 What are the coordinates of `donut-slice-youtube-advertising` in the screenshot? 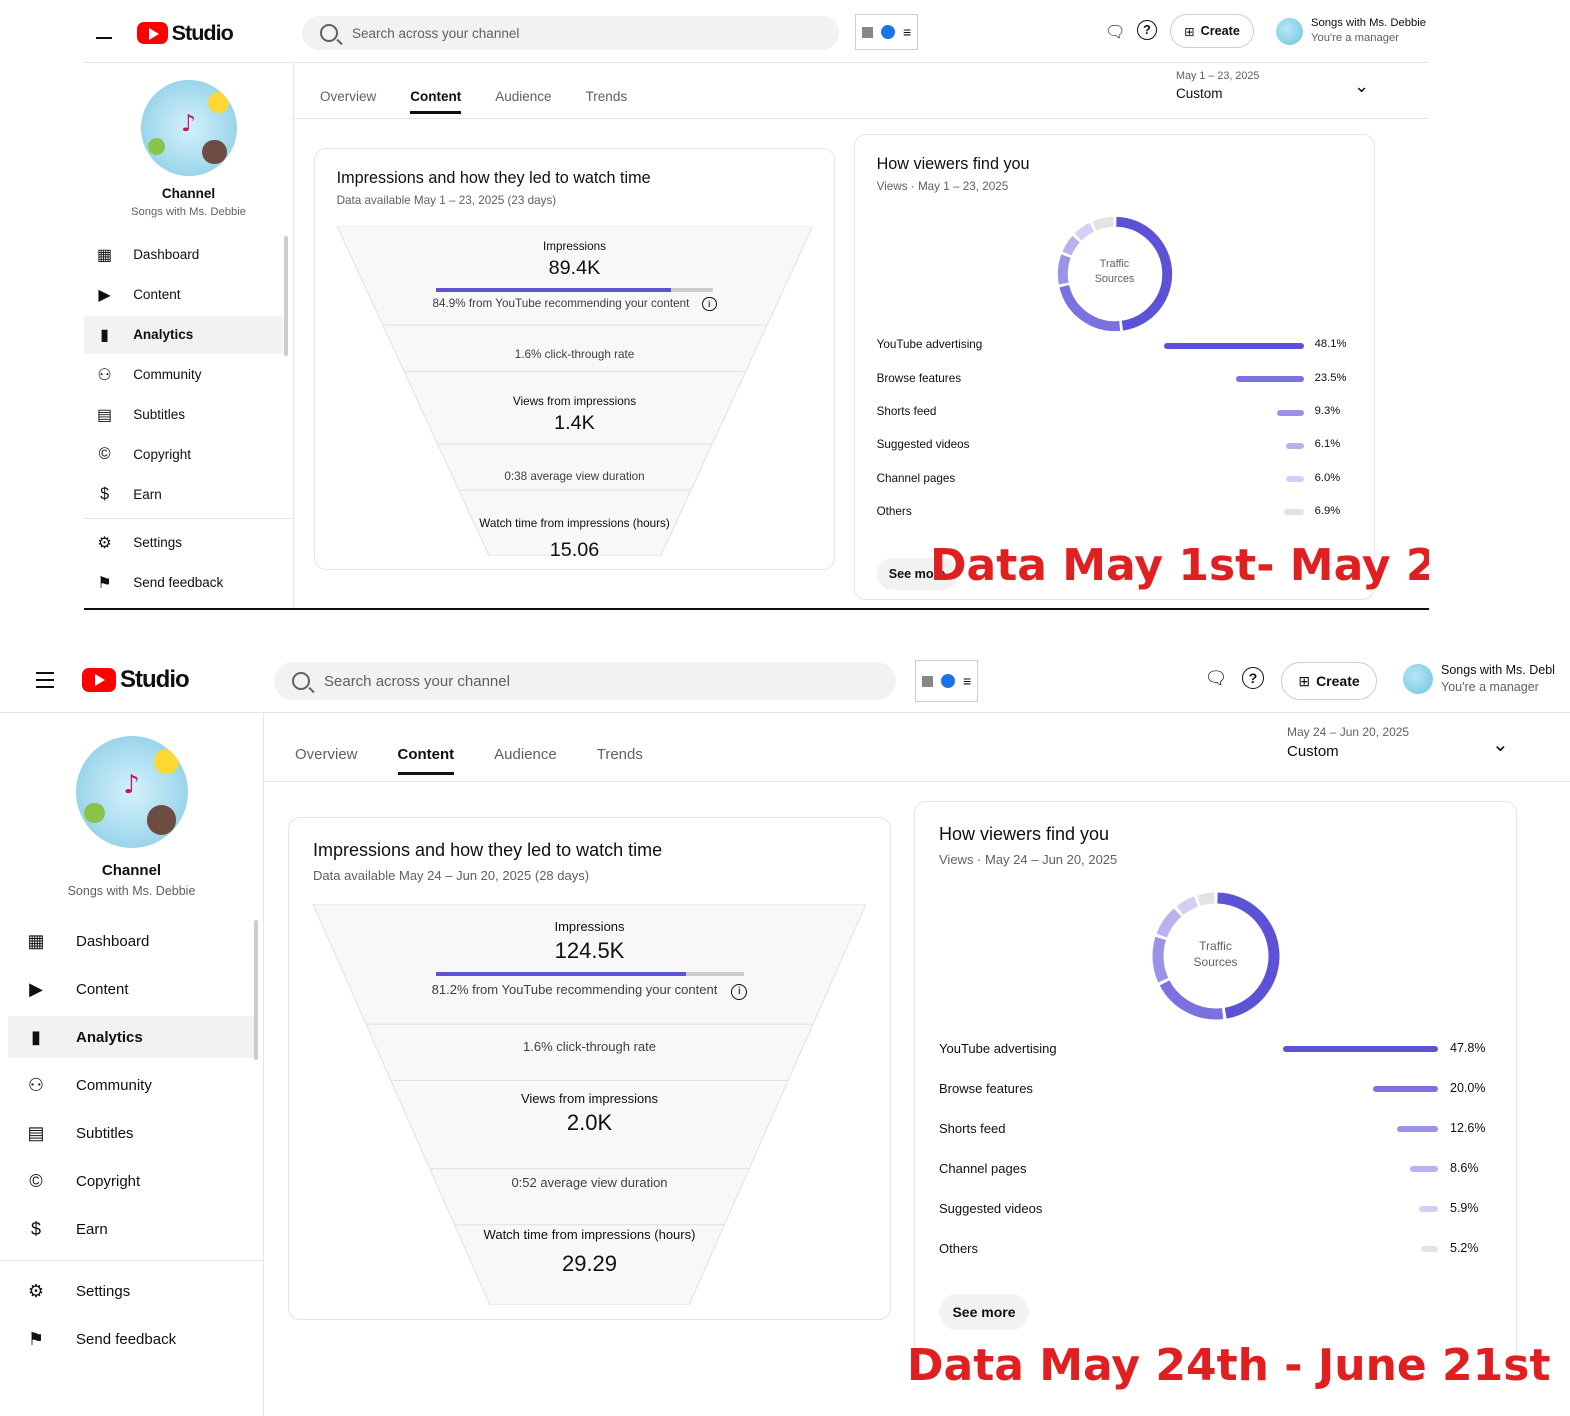 It's located at (1247, 955).